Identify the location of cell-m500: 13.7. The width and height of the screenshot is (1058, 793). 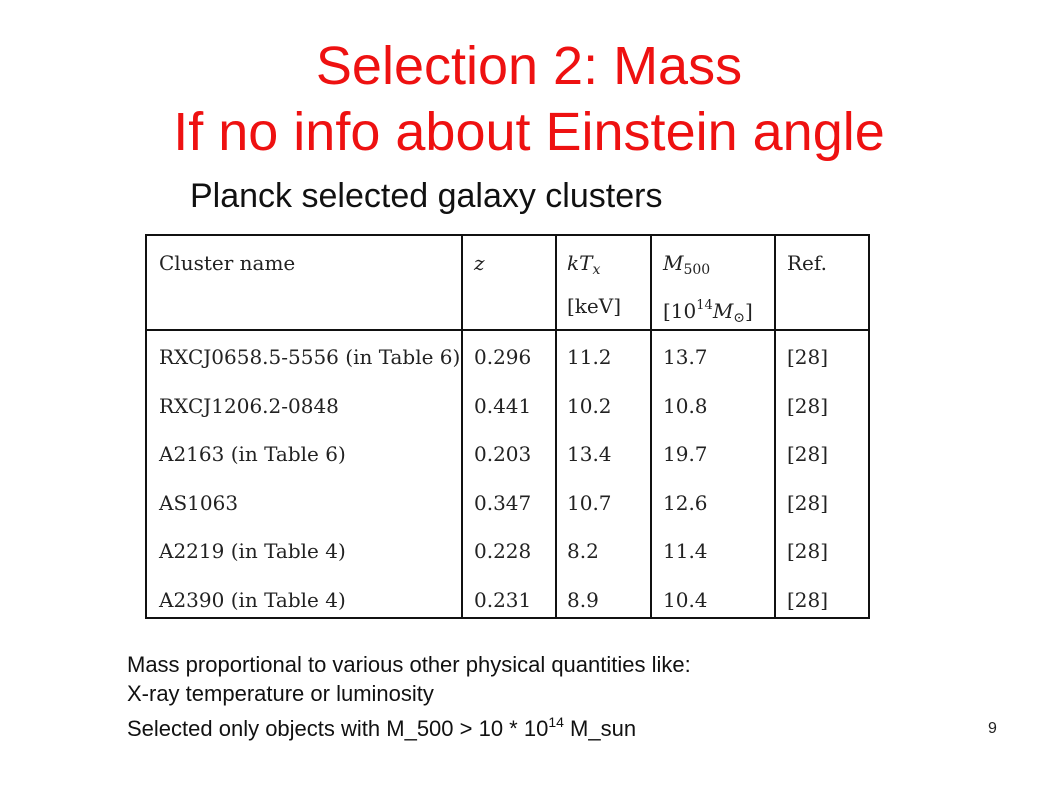
(685, 357).